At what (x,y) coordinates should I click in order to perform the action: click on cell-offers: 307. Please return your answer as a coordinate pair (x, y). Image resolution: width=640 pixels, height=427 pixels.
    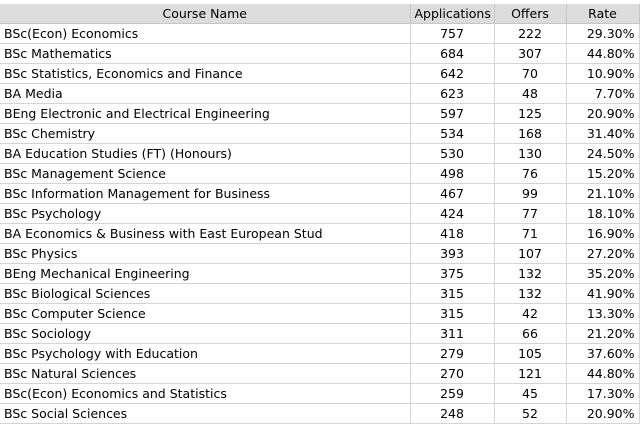
    Looking at the image, I should click on (530, 53).